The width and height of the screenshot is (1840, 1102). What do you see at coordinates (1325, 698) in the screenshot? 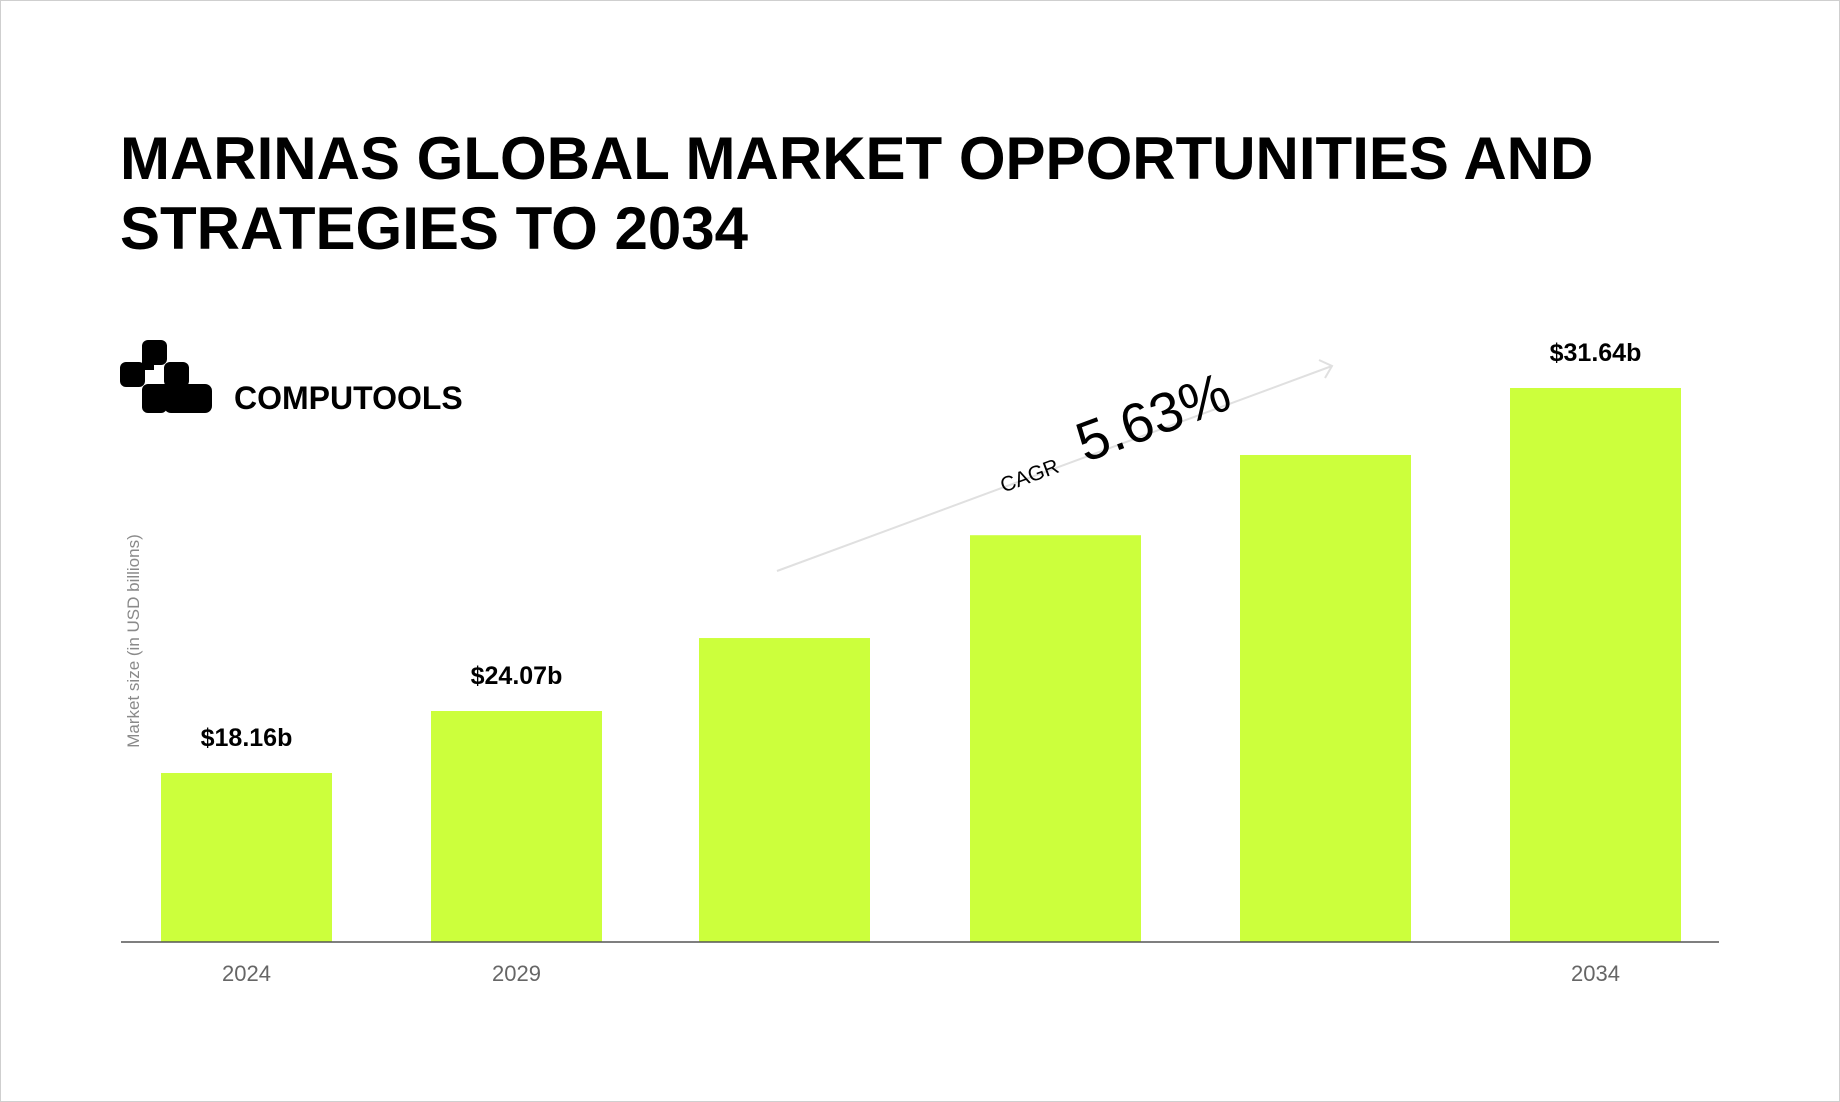
I see `bar-bar5` at bounding box center [1325, 698].